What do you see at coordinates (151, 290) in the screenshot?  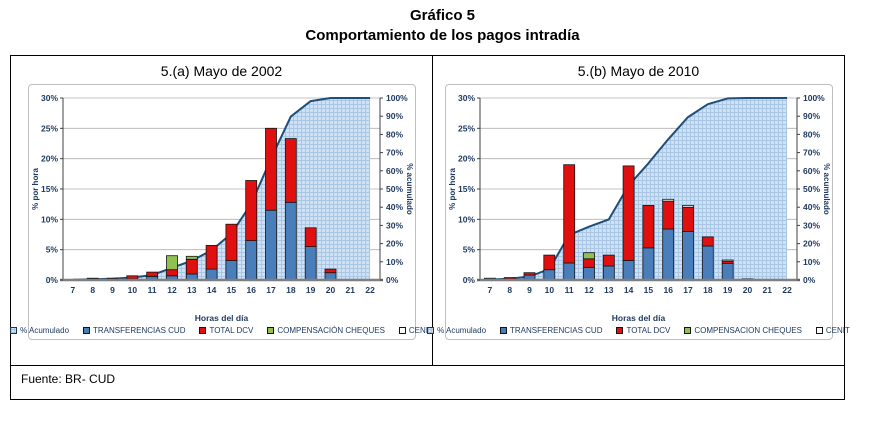 I see `svg-text: 11` at bounding box center [151, 290].